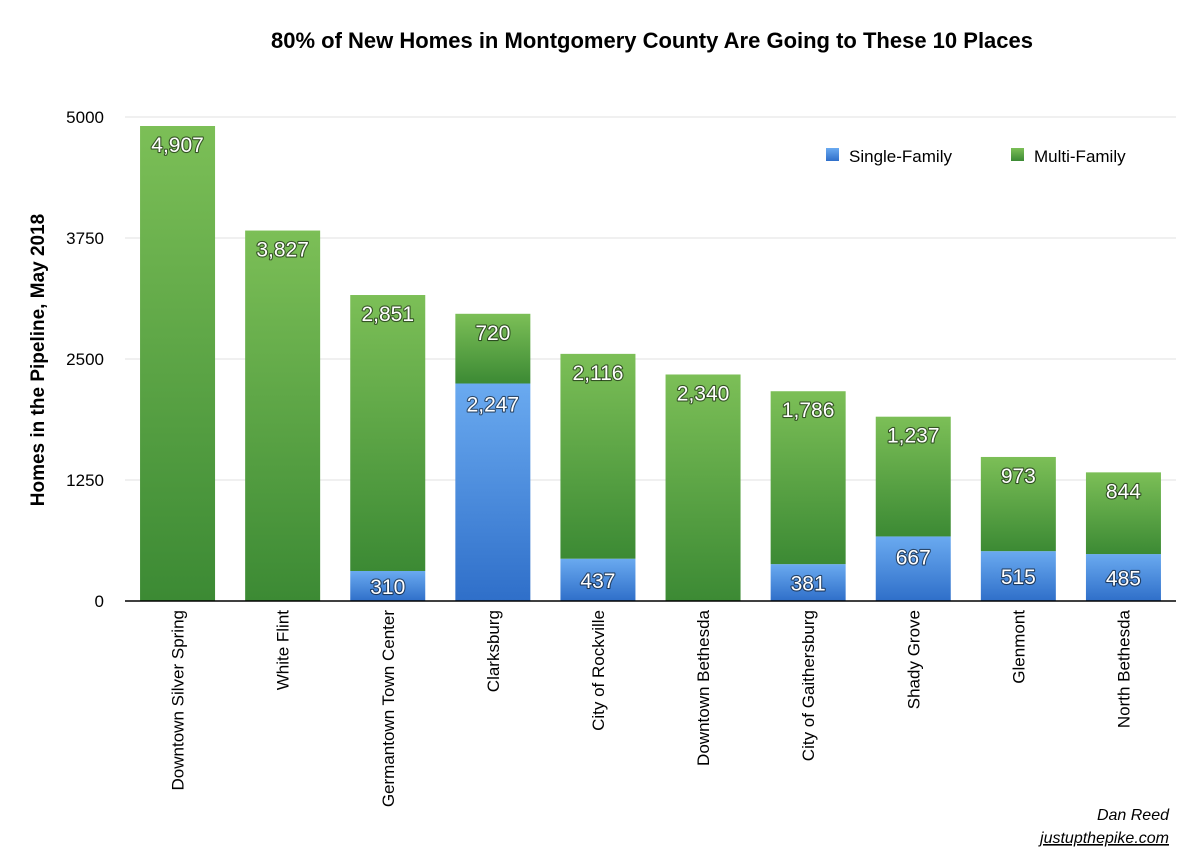  Describe the element at coordinates (913, 659) in the screenshot. I see `x-category-label: Shady Grove` at that location.